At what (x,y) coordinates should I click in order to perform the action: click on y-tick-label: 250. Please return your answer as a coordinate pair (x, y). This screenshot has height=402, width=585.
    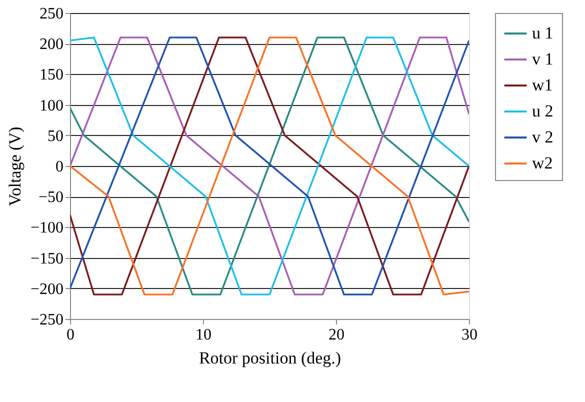
    Looking at the image, I should click on (52, 14).